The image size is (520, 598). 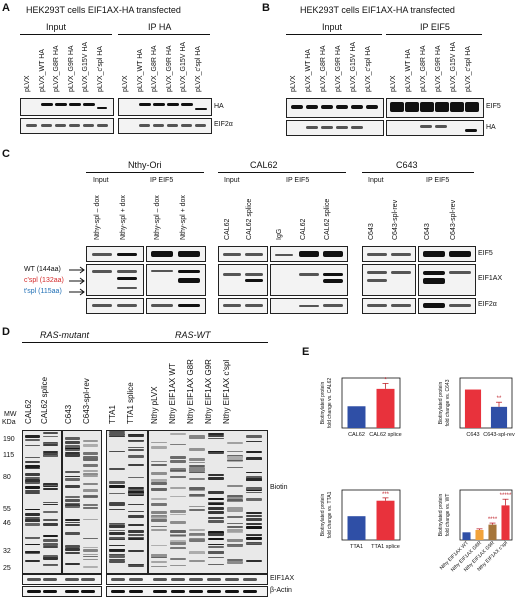 What do you see at coordinates (42, 269) in the screenshot?
I see `isoform-label-wt: WT (144aa)` at bounding box center [42, 269].